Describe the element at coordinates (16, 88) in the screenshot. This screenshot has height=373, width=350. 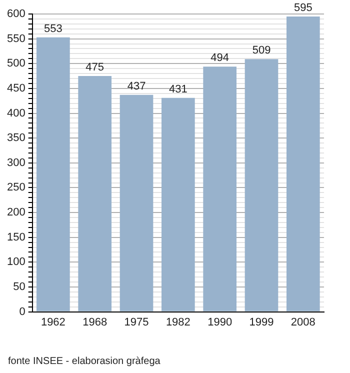
I see `y-tick-label: 450` at that location.